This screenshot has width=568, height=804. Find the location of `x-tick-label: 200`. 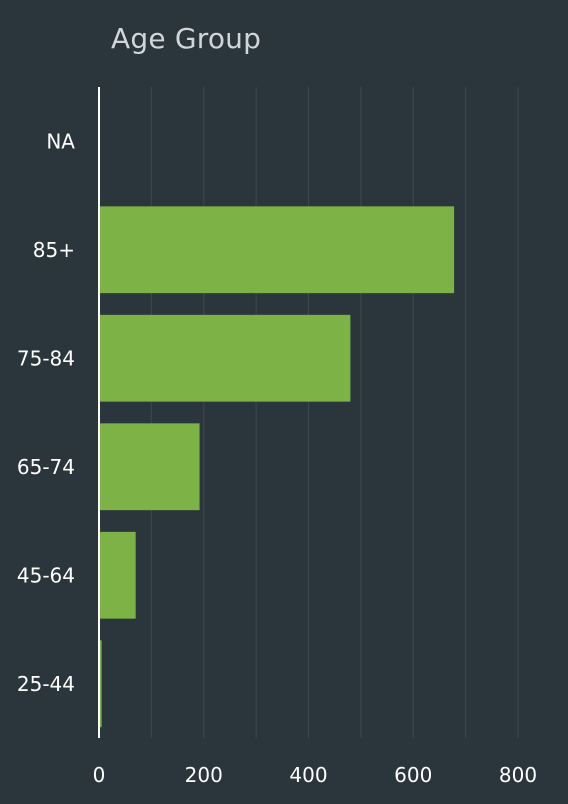

x-tick-label: 200 is located at coordinates (204, 775).